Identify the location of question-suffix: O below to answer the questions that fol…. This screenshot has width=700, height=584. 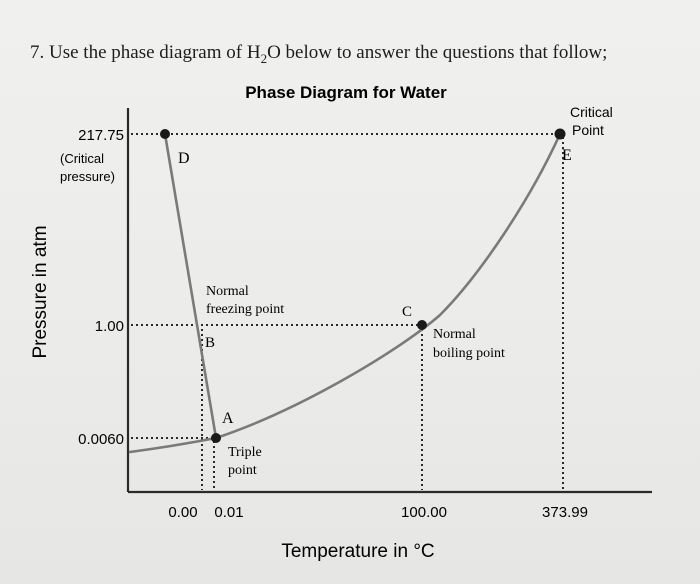
(437, 52).